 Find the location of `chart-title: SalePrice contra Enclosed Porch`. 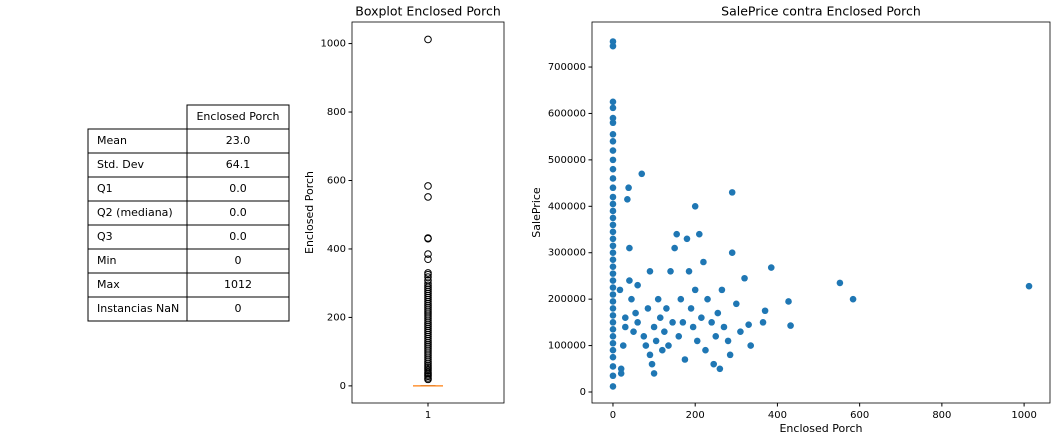

chart-title: SalePrice contra Enclosed Porch is located at coordinates (821, 11).